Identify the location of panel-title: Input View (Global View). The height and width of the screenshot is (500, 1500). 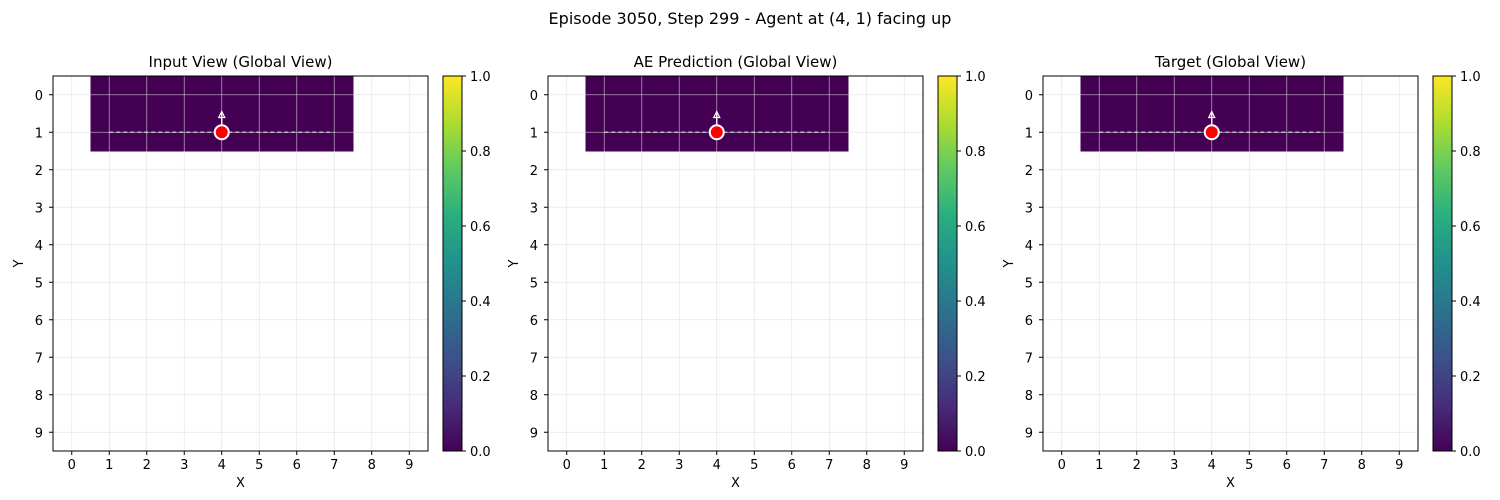
(241, 62).